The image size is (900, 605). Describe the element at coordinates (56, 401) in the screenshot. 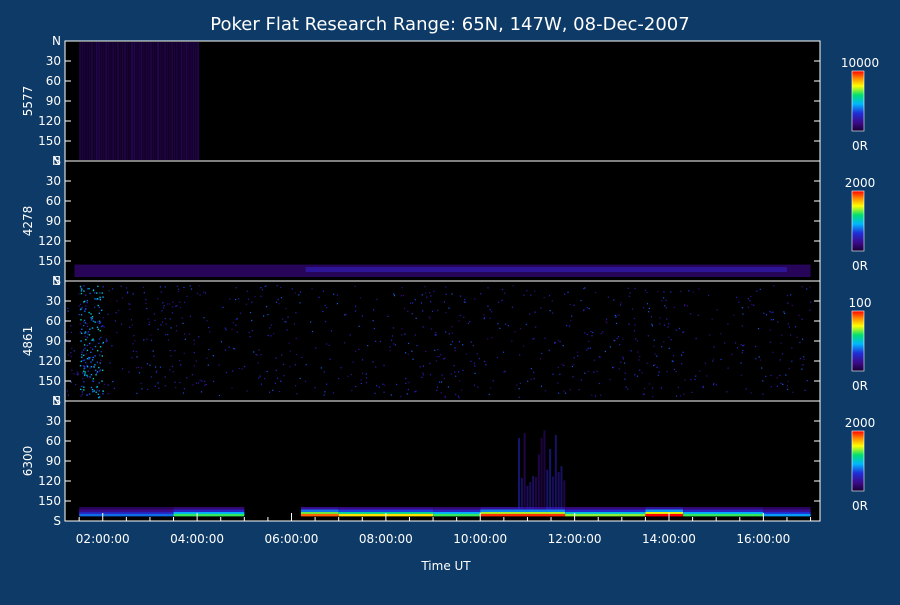

I see `y-tick-label: N` at that location.